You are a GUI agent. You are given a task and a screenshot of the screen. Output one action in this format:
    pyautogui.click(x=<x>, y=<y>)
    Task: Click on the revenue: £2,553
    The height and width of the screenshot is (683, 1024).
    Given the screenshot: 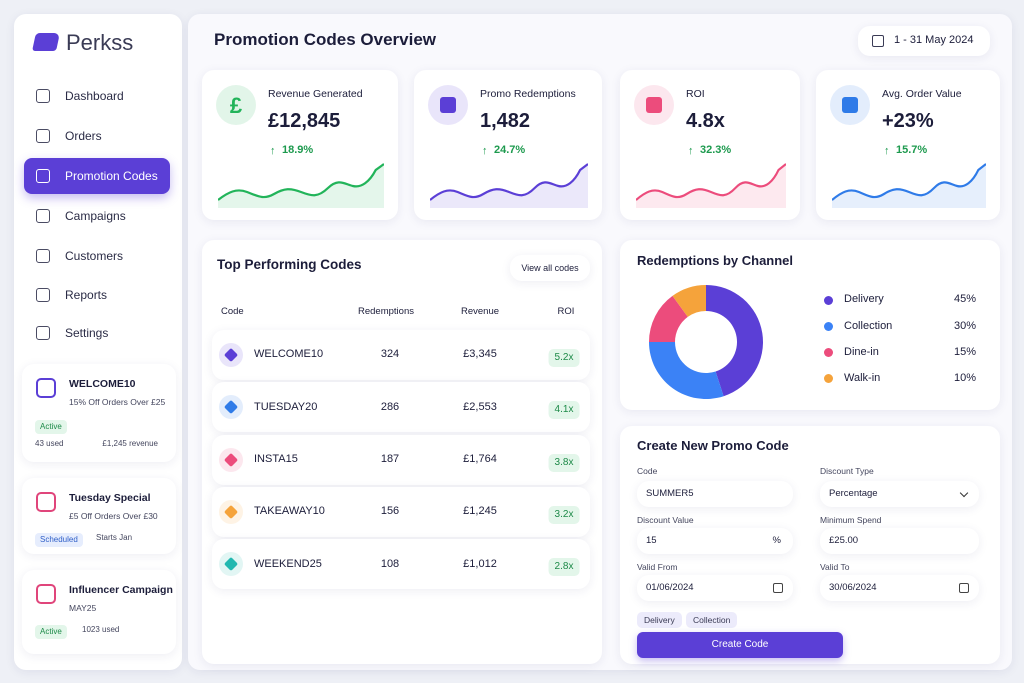 What is the action you would take?
    pyautogui.click(x=480, y=406)
    